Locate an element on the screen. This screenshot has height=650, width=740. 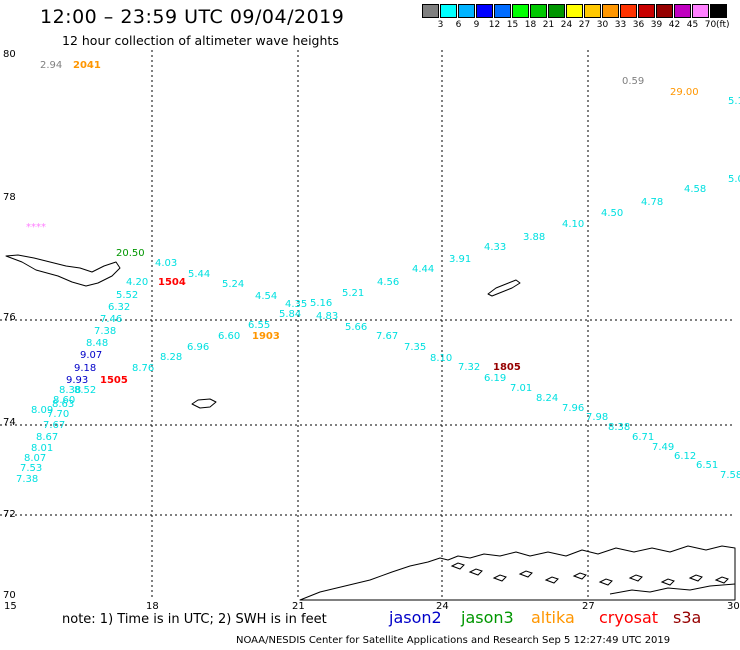
wave-height-label: 6.96 is located at coordinates (198, 347).